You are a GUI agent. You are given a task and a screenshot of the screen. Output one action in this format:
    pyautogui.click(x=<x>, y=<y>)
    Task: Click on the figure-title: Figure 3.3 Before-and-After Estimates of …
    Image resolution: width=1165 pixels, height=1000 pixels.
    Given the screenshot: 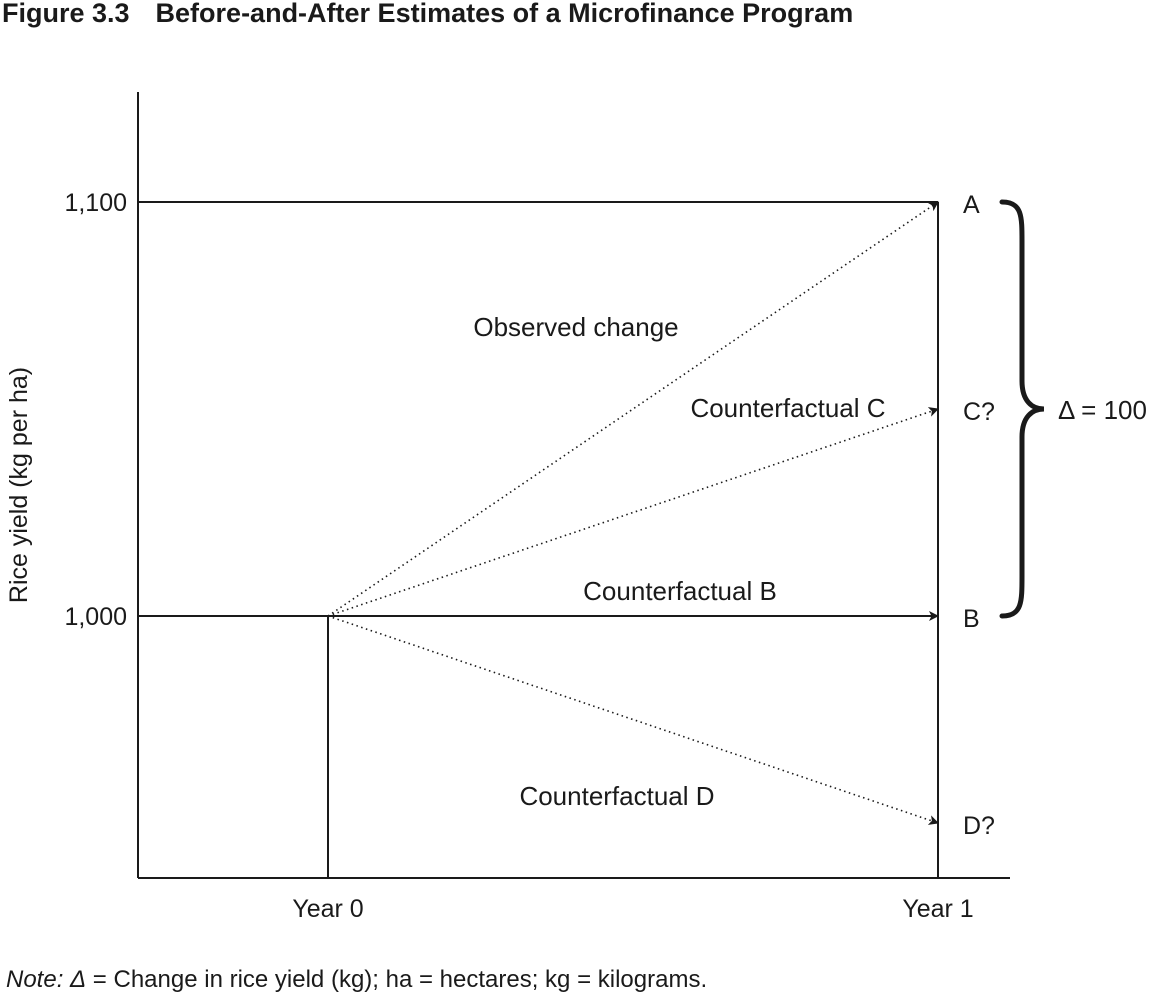 What is the action you would take?
    pyautogui.click(x=427, y=14)
    